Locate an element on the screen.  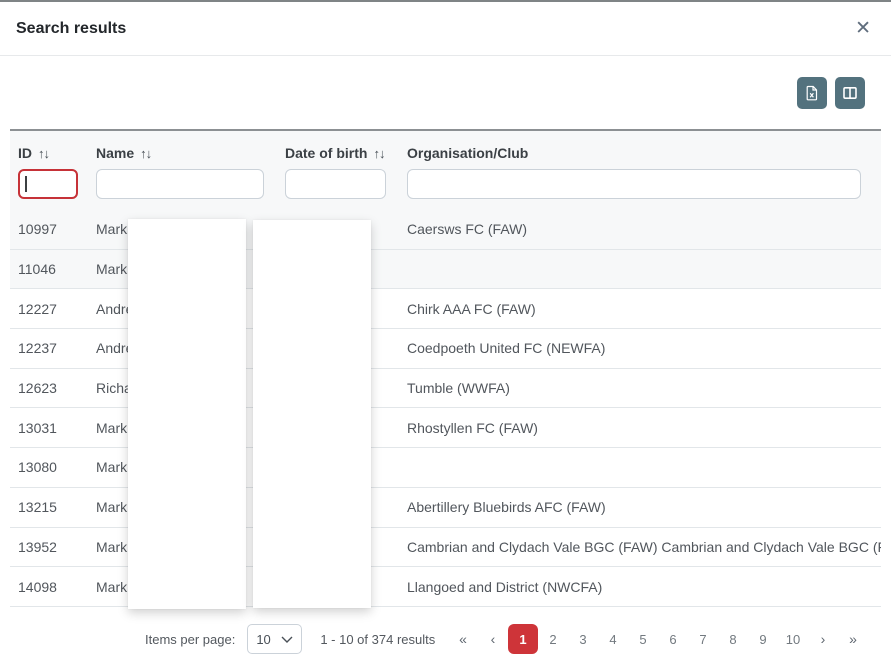
cell-org: Abertillery Bluebirds AFC (FAW) is located at coordinates (506, 507).